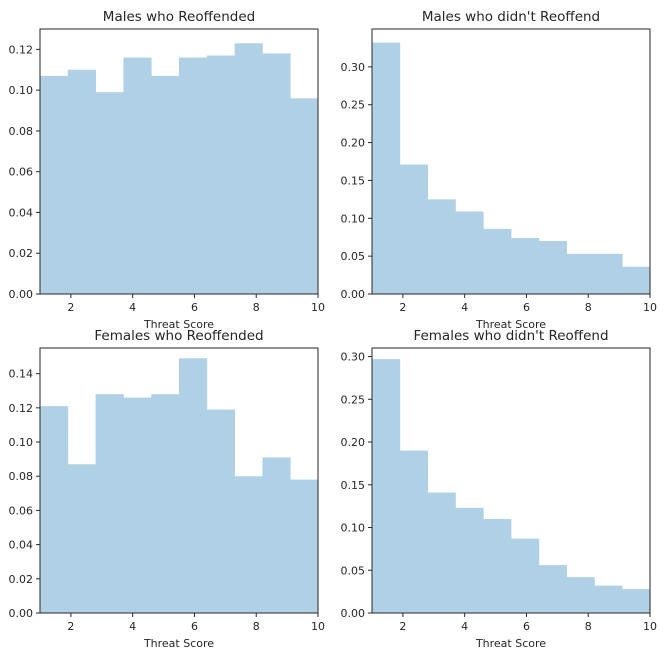 This screenshot has height=664, width=672. Describe the element at coordinates (179, 17) in the screenshot. I see `chart-title: Males who Reoffended` at that location.